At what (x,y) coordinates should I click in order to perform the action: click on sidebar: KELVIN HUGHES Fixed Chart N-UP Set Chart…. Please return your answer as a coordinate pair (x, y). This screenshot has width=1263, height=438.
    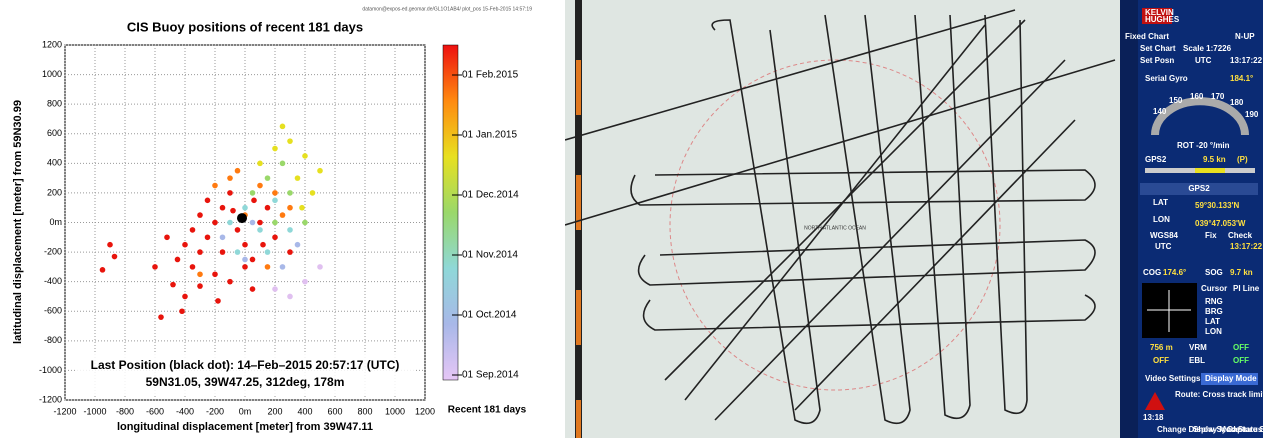
    Looking at the image, I should click on (1191, 219).